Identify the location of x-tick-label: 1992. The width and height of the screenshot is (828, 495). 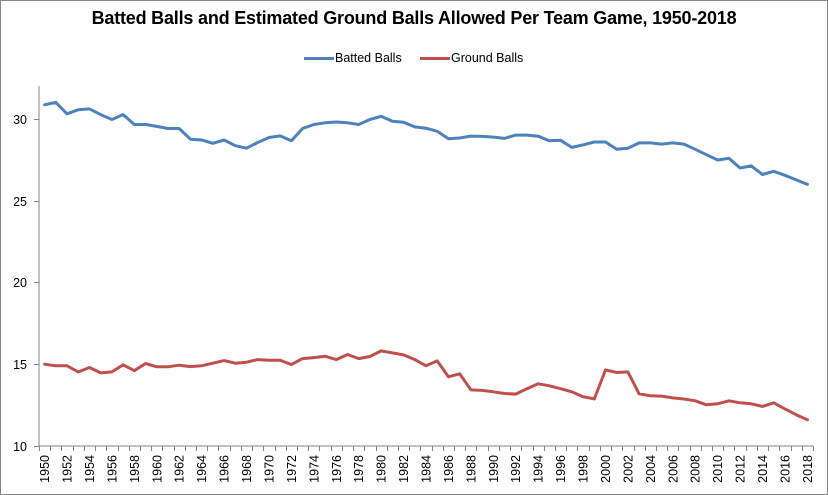
(516, 469).